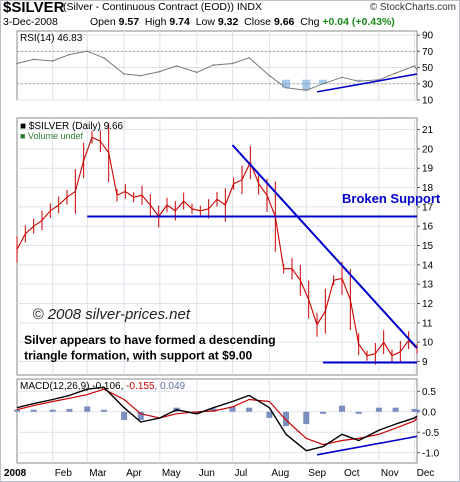  I want to click on rsi-trendline, so click(367, 83).